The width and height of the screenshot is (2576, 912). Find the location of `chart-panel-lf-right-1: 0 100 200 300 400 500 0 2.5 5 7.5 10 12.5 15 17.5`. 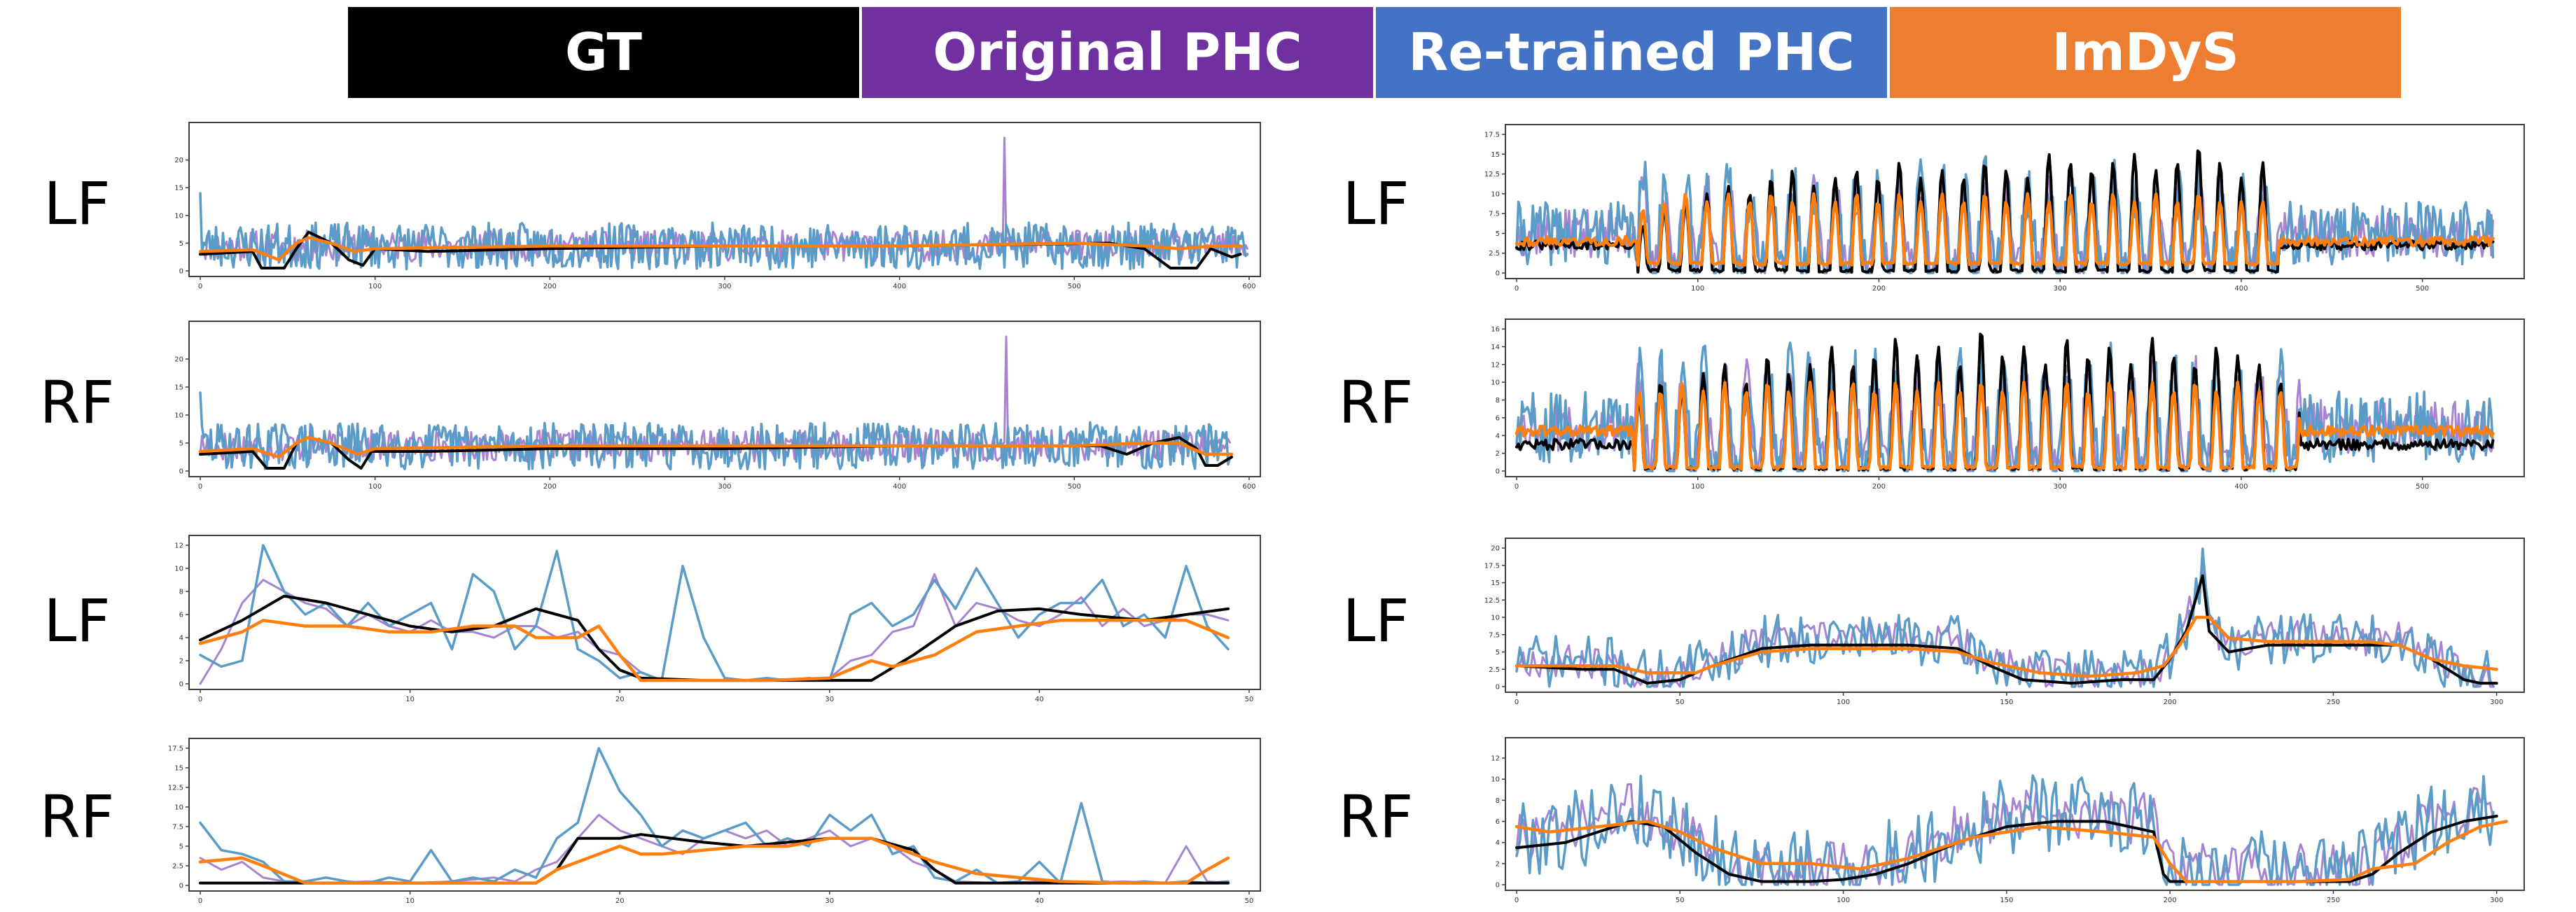

chart-panel-lf-right-1: 0 100 200 300 400 500 0 2.5 5 7.5 10 12.5 15 17.5 is located at coordinates (2004, 212).